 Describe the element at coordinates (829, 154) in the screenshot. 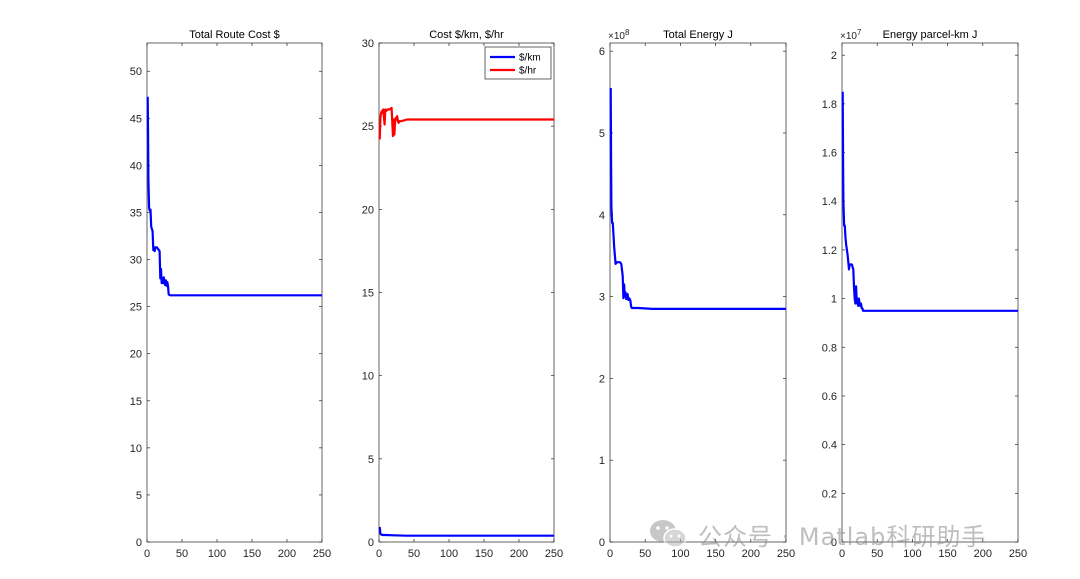

I see `y-tick-label: 1.6` at that location.